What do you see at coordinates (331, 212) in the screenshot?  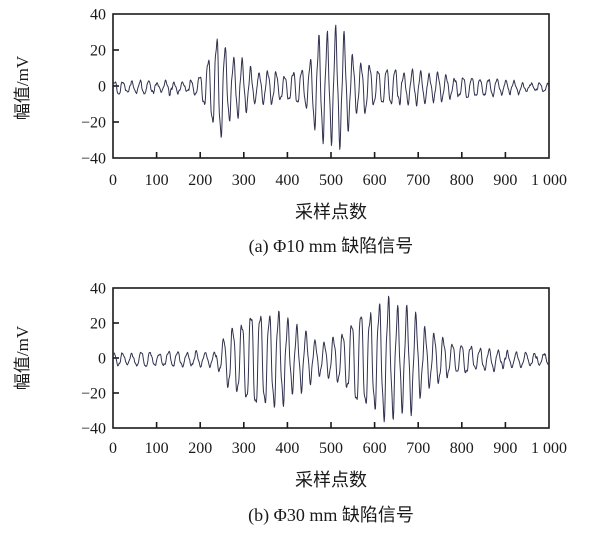 I see `x-axis-label-a: 采样点数` at bounding box center [331, 212].